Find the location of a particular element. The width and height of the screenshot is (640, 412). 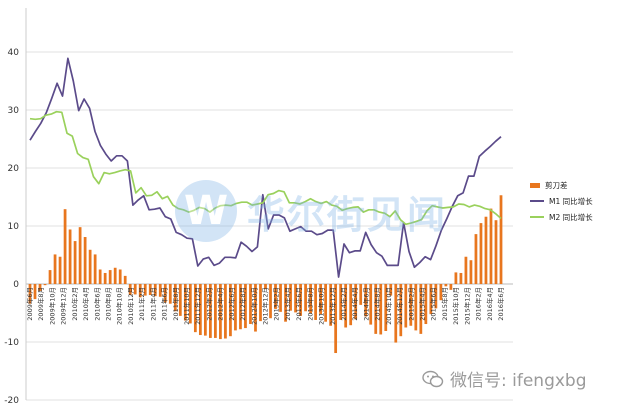

x-tick-label: 2009年12月 is located at coordinates (63, 306).